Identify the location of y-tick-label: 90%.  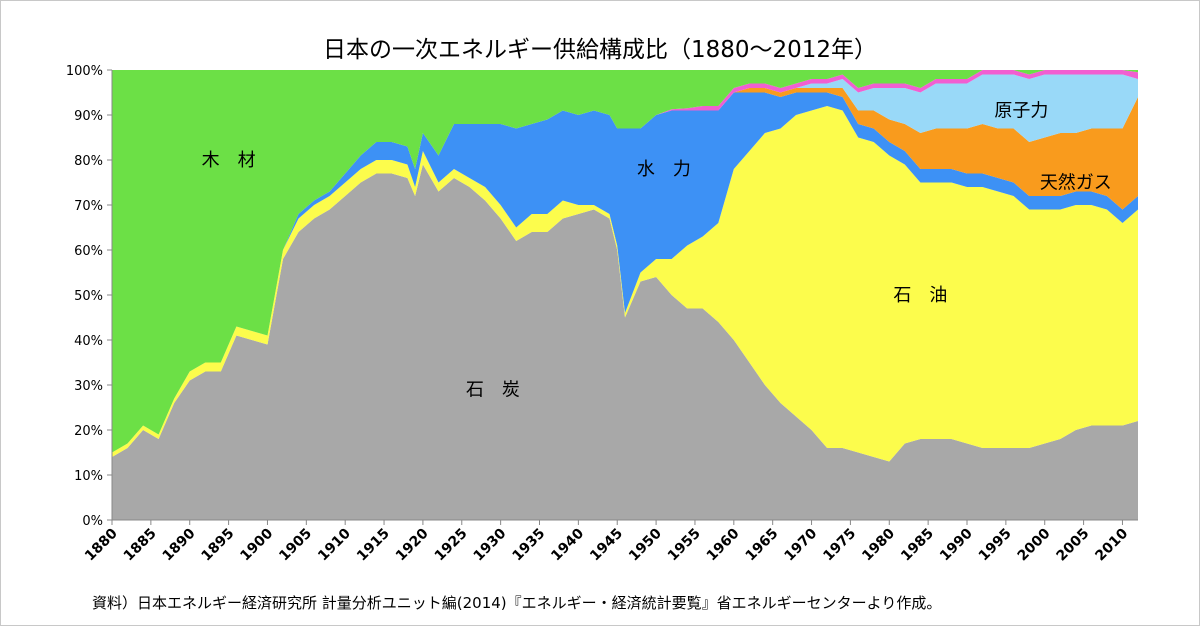
(88, 116).